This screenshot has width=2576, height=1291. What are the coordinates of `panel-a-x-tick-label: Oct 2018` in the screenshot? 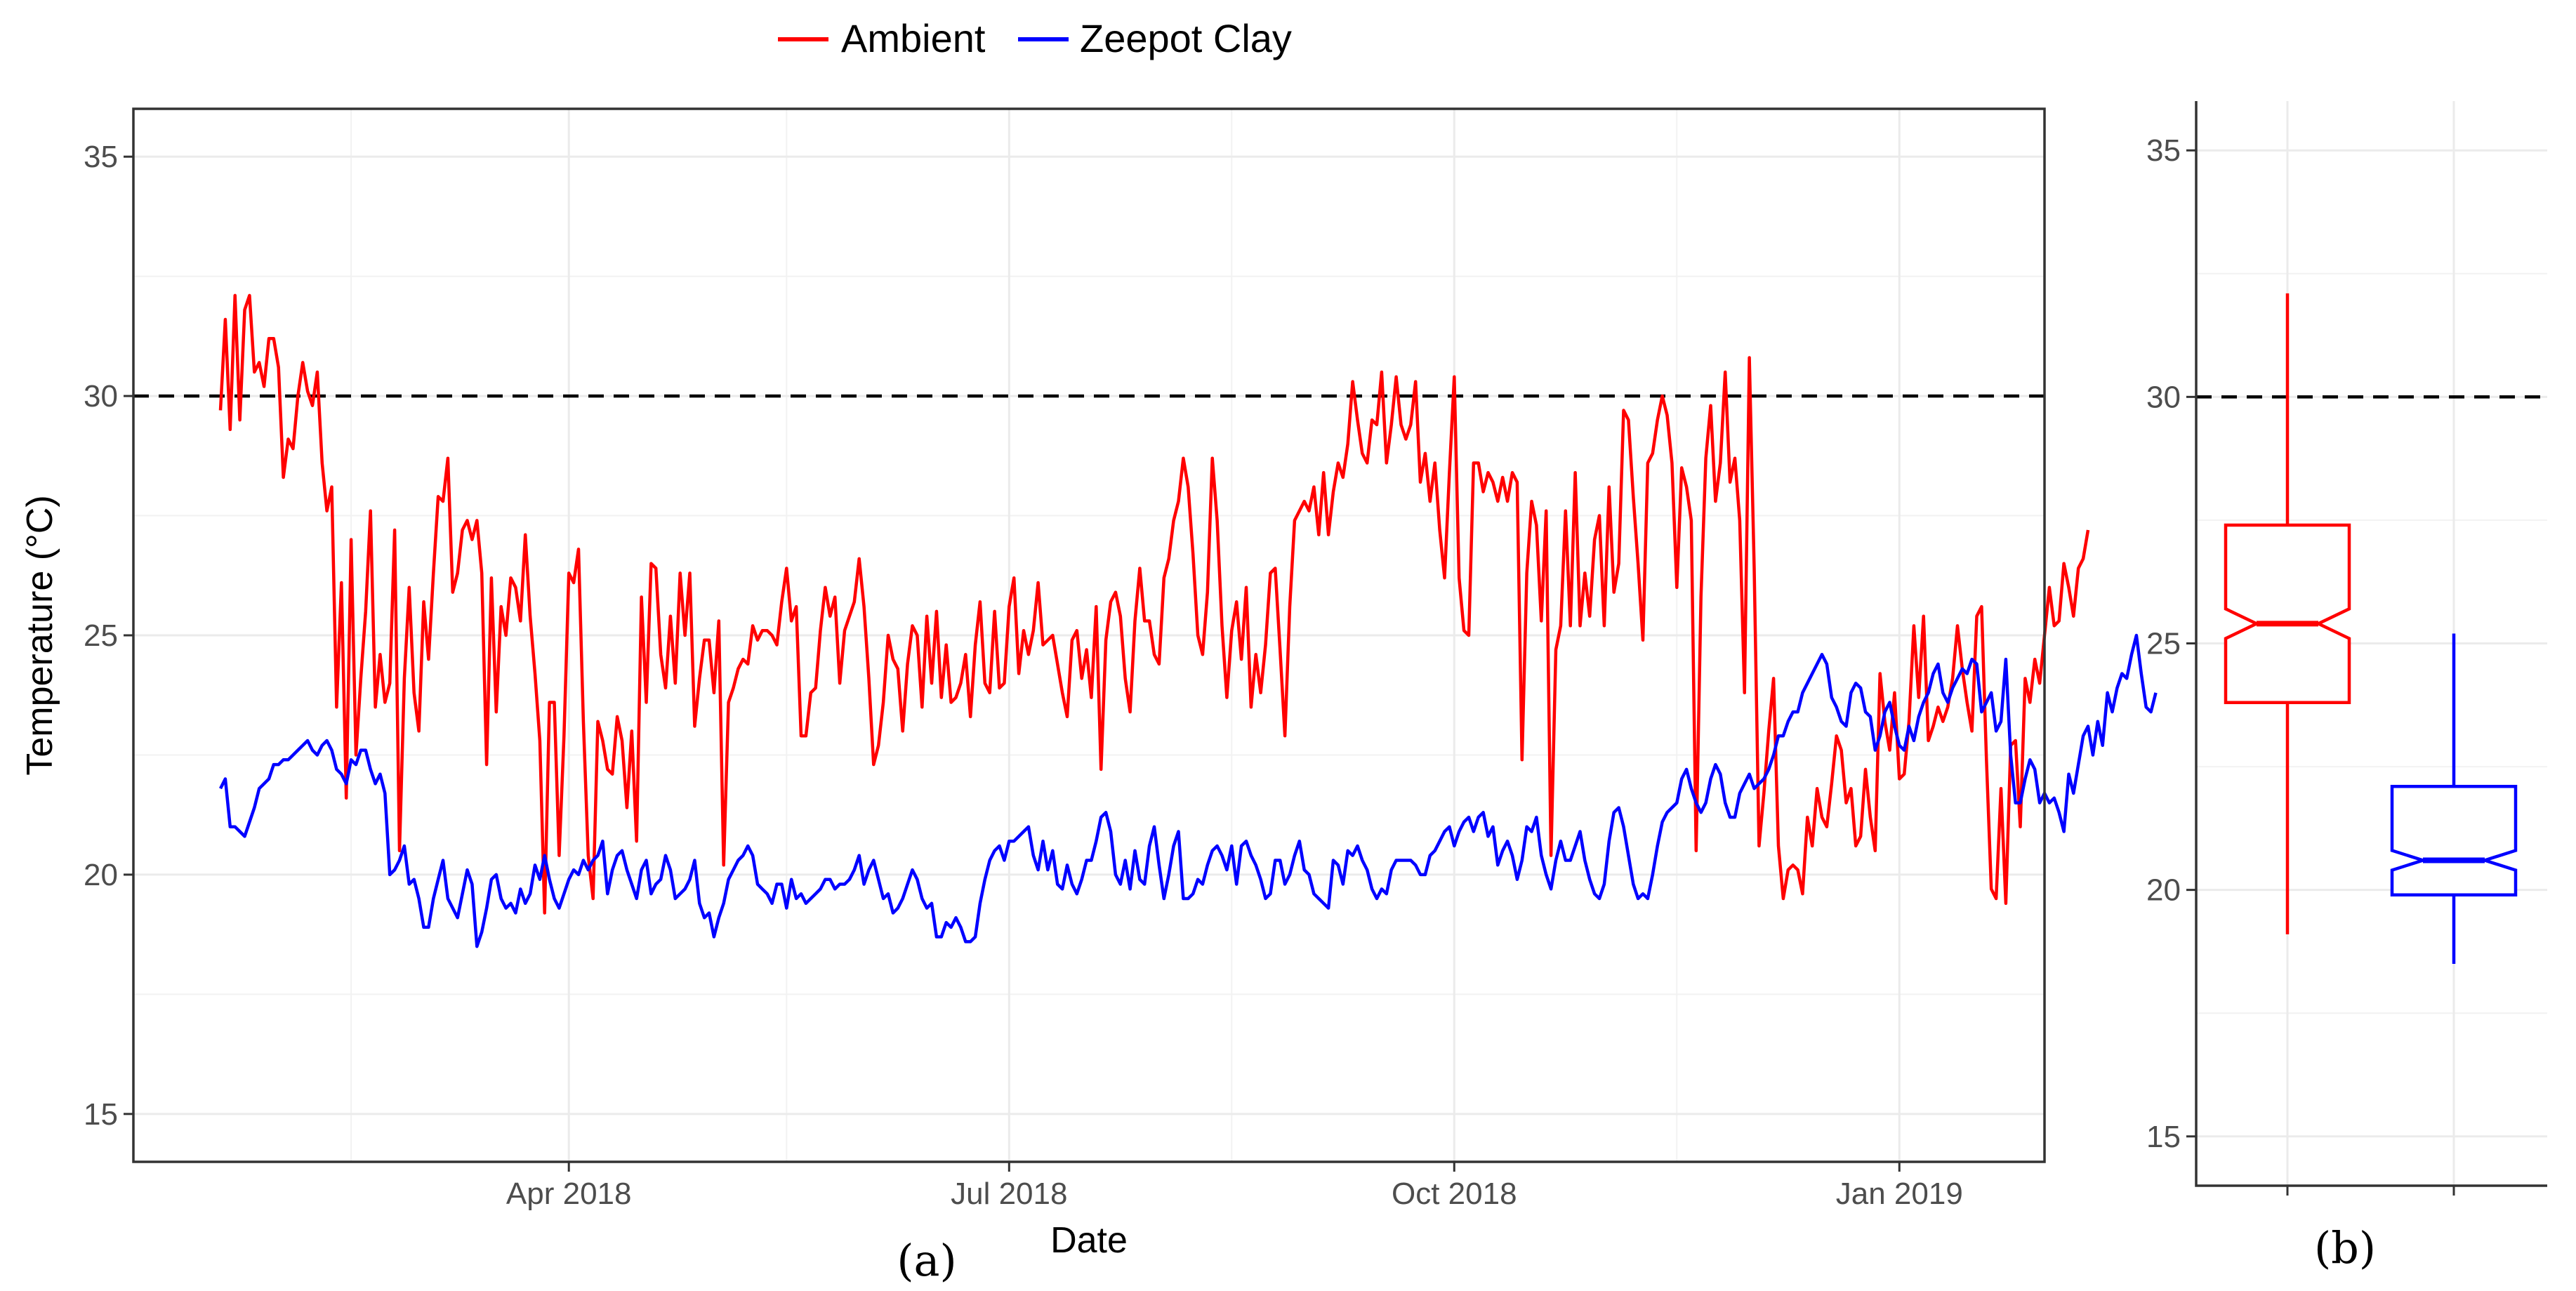 It's located at (1454, 1194).